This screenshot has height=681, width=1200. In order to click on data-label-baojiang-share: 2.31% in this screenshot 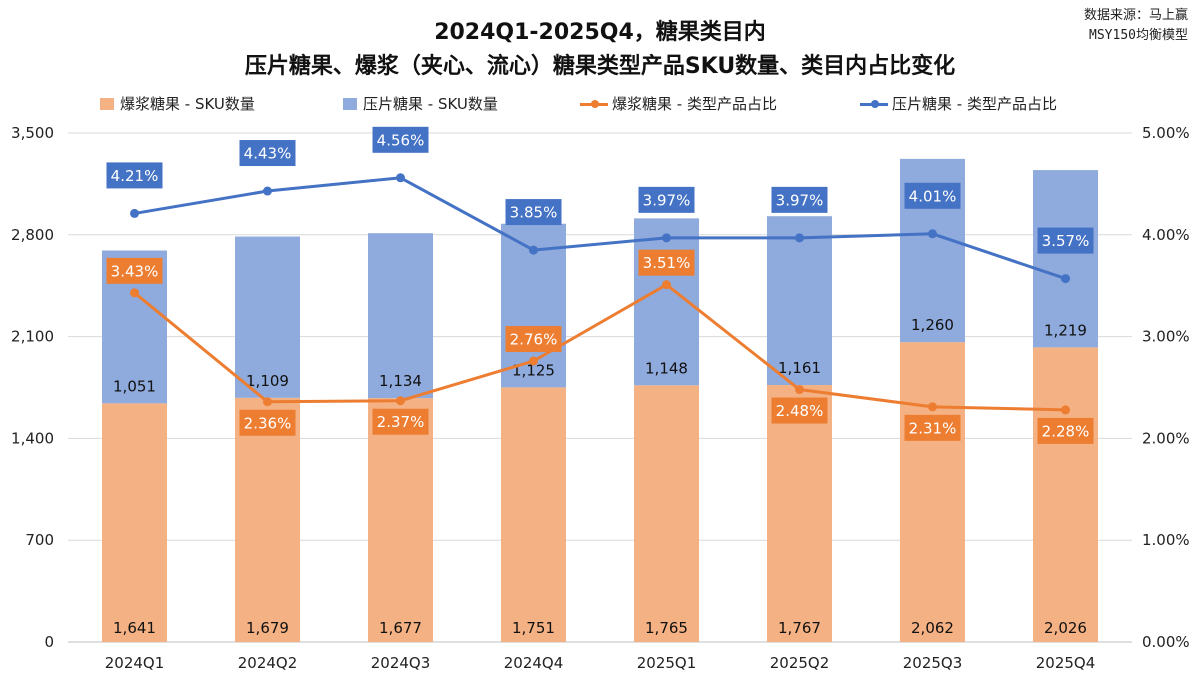, I will do `click(933, 428)`.